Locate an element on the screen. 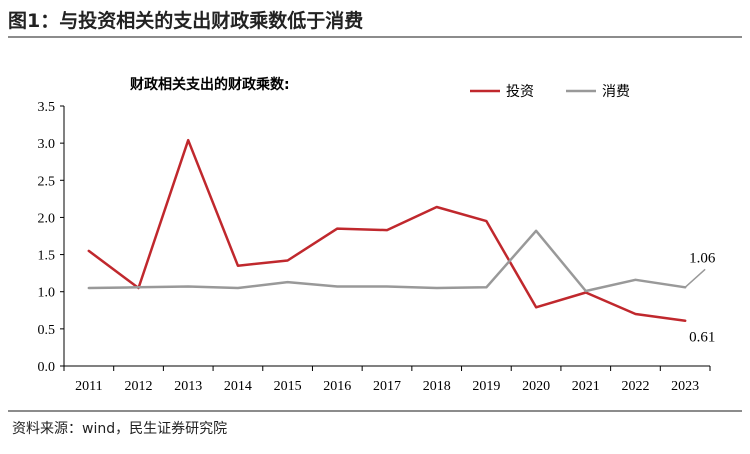  y-tick-label: 1.0 is located at coordinates (47, 293).